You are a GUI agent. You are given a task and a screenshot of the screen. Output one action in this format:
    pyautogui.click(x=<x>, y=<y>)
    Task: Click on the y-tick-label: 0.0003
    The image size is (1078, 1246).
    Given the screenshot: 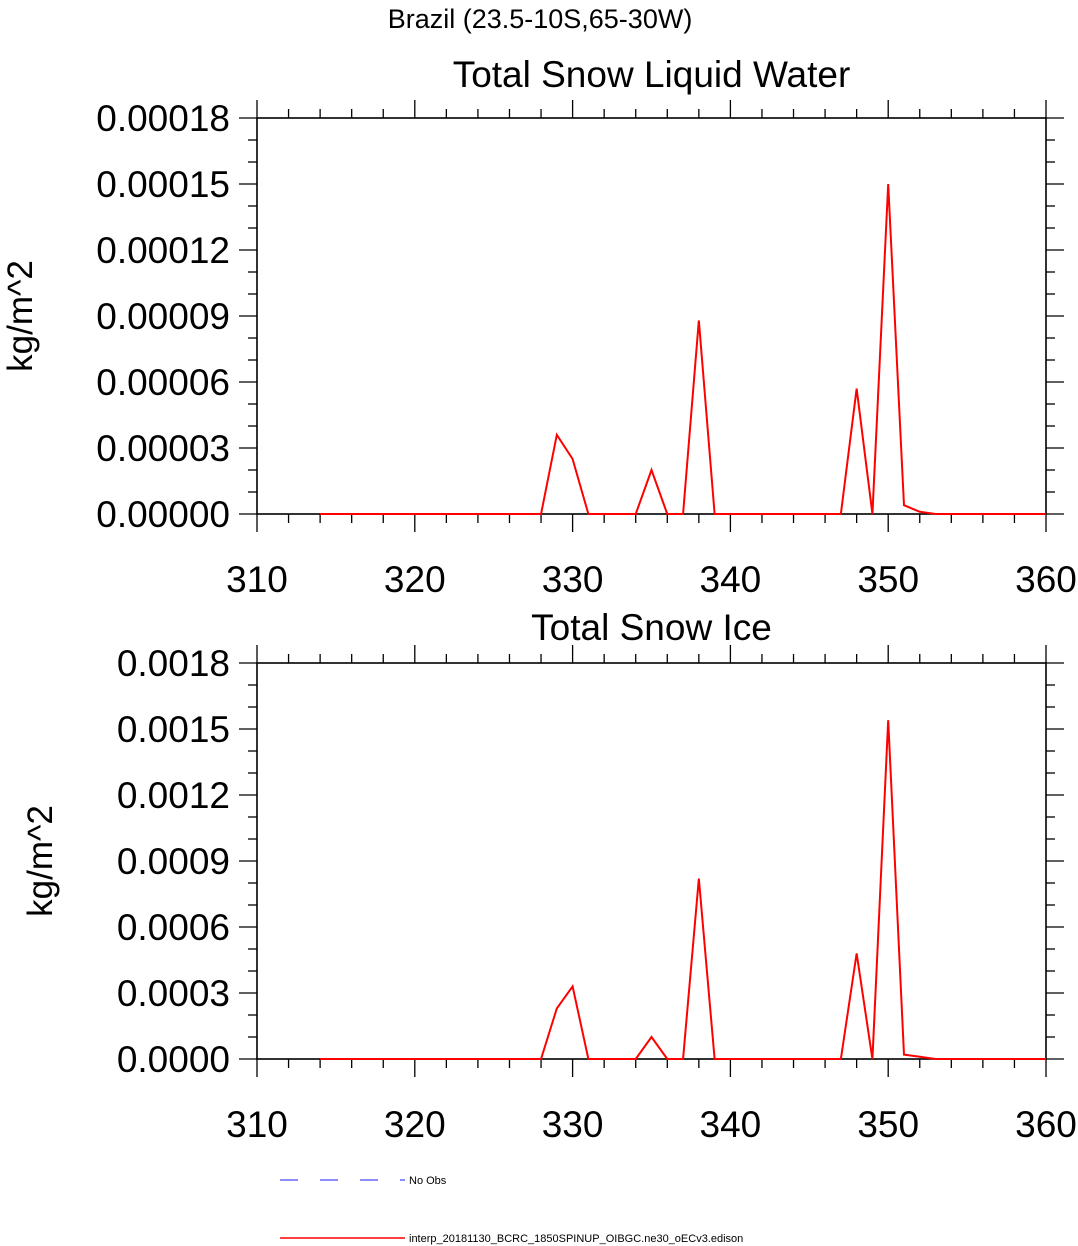 What is the action you would take?
    pyautogui.click(x=173, y=993)
    